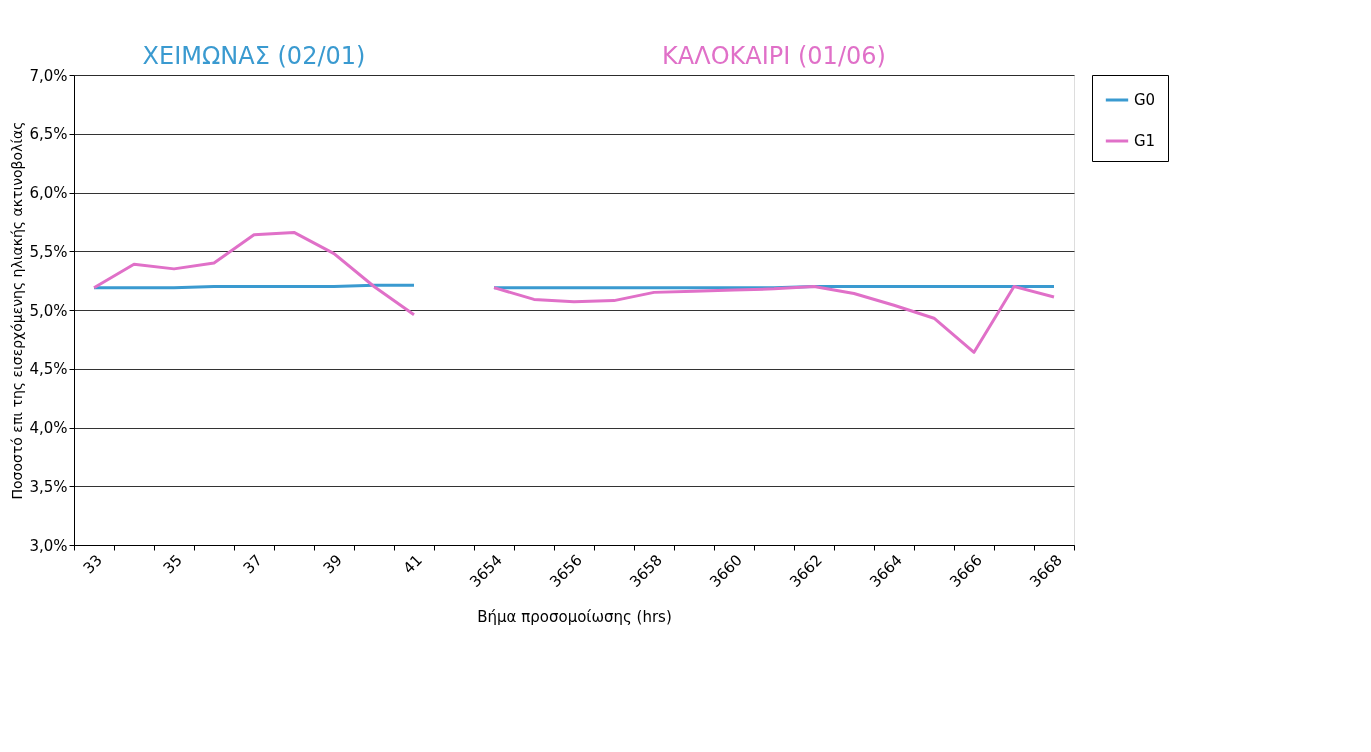 This screenshot has height=752, width=1371. Describe the element at coordinates (48, 486) in the screenshot. I see `y-tick-label: 3,5%` at that location.